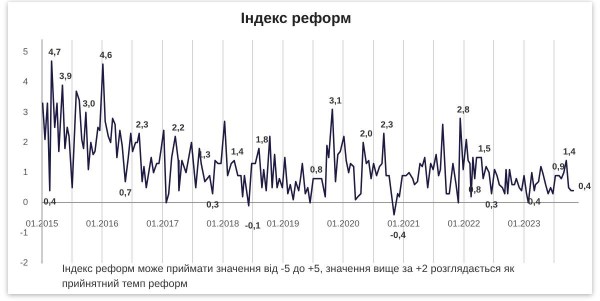 The image size is (600, 301). Describe the element at coordinates (296, 19) in the screenshot. I see `chart-title: Індекс реформ` at that location.